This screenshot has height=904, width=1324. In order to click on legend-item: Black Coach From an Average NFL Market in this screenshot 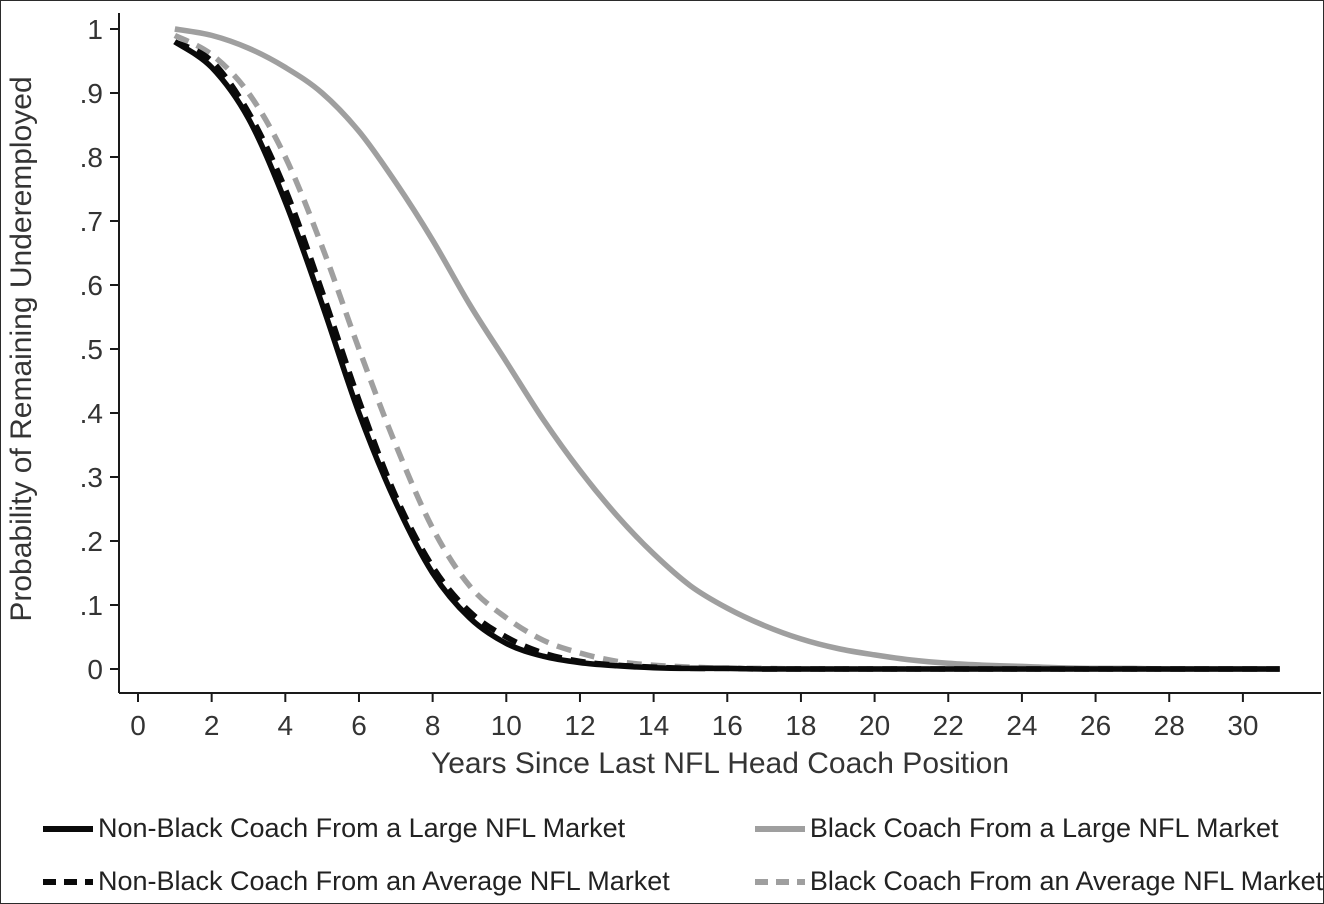, I will do `click(1039, 881)`.